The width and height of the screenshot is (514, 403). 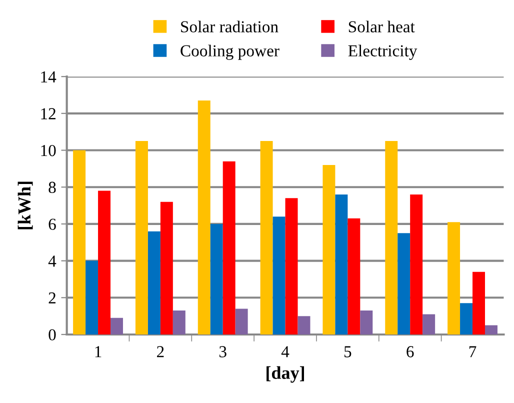 What do you see at coordinates (160, 352) in the screenshot?
I see `x-tick-label: 2` at bounding box center [160, 352].